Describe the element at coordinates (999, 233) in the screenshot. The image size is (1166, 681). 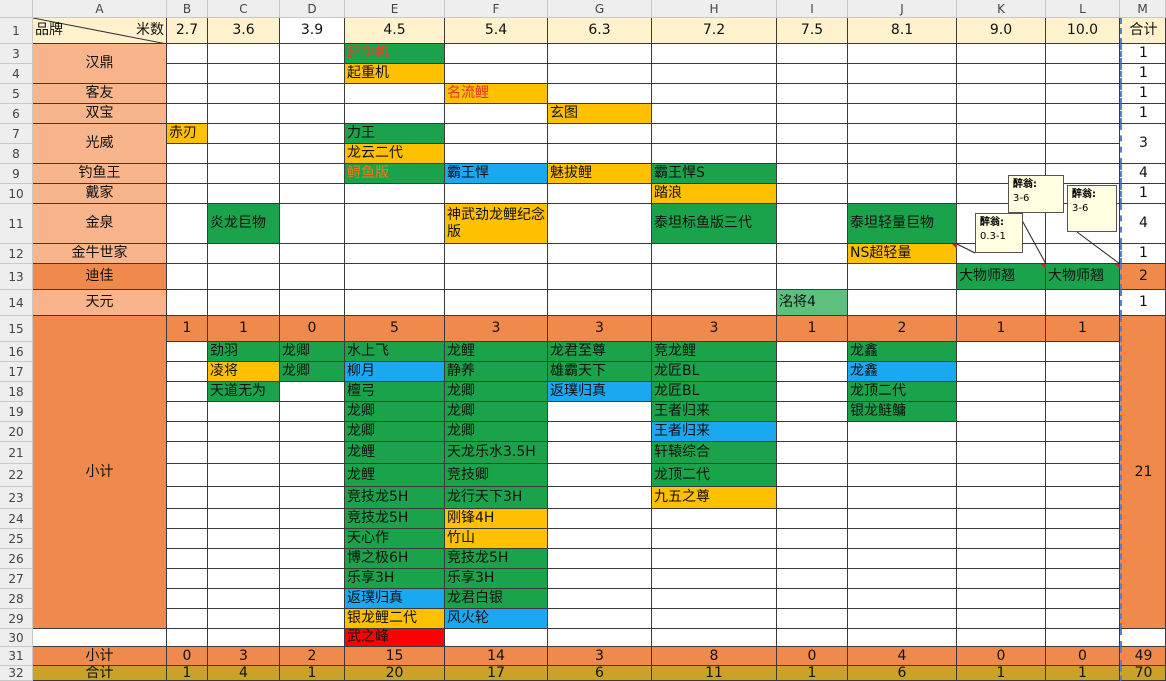
I see `comment: 醉翁: 0.3-1` at that location.